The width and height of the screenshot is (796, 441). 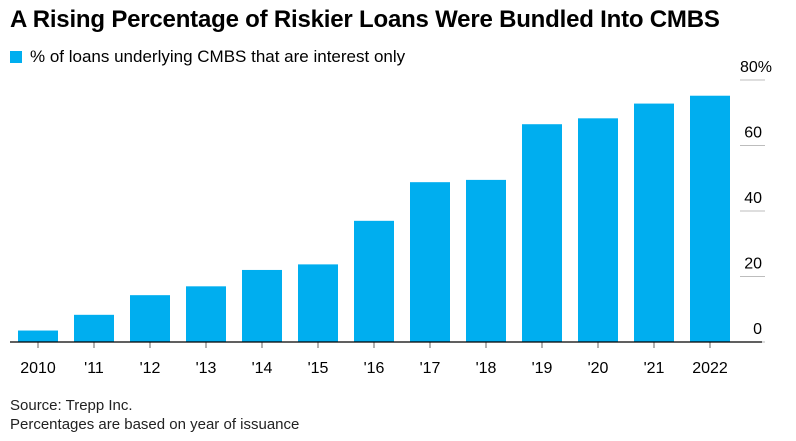 What do you see at coordinates (16, 57) in the screenshot?
I see `legend-swatch` at bounding box center [16, 57].